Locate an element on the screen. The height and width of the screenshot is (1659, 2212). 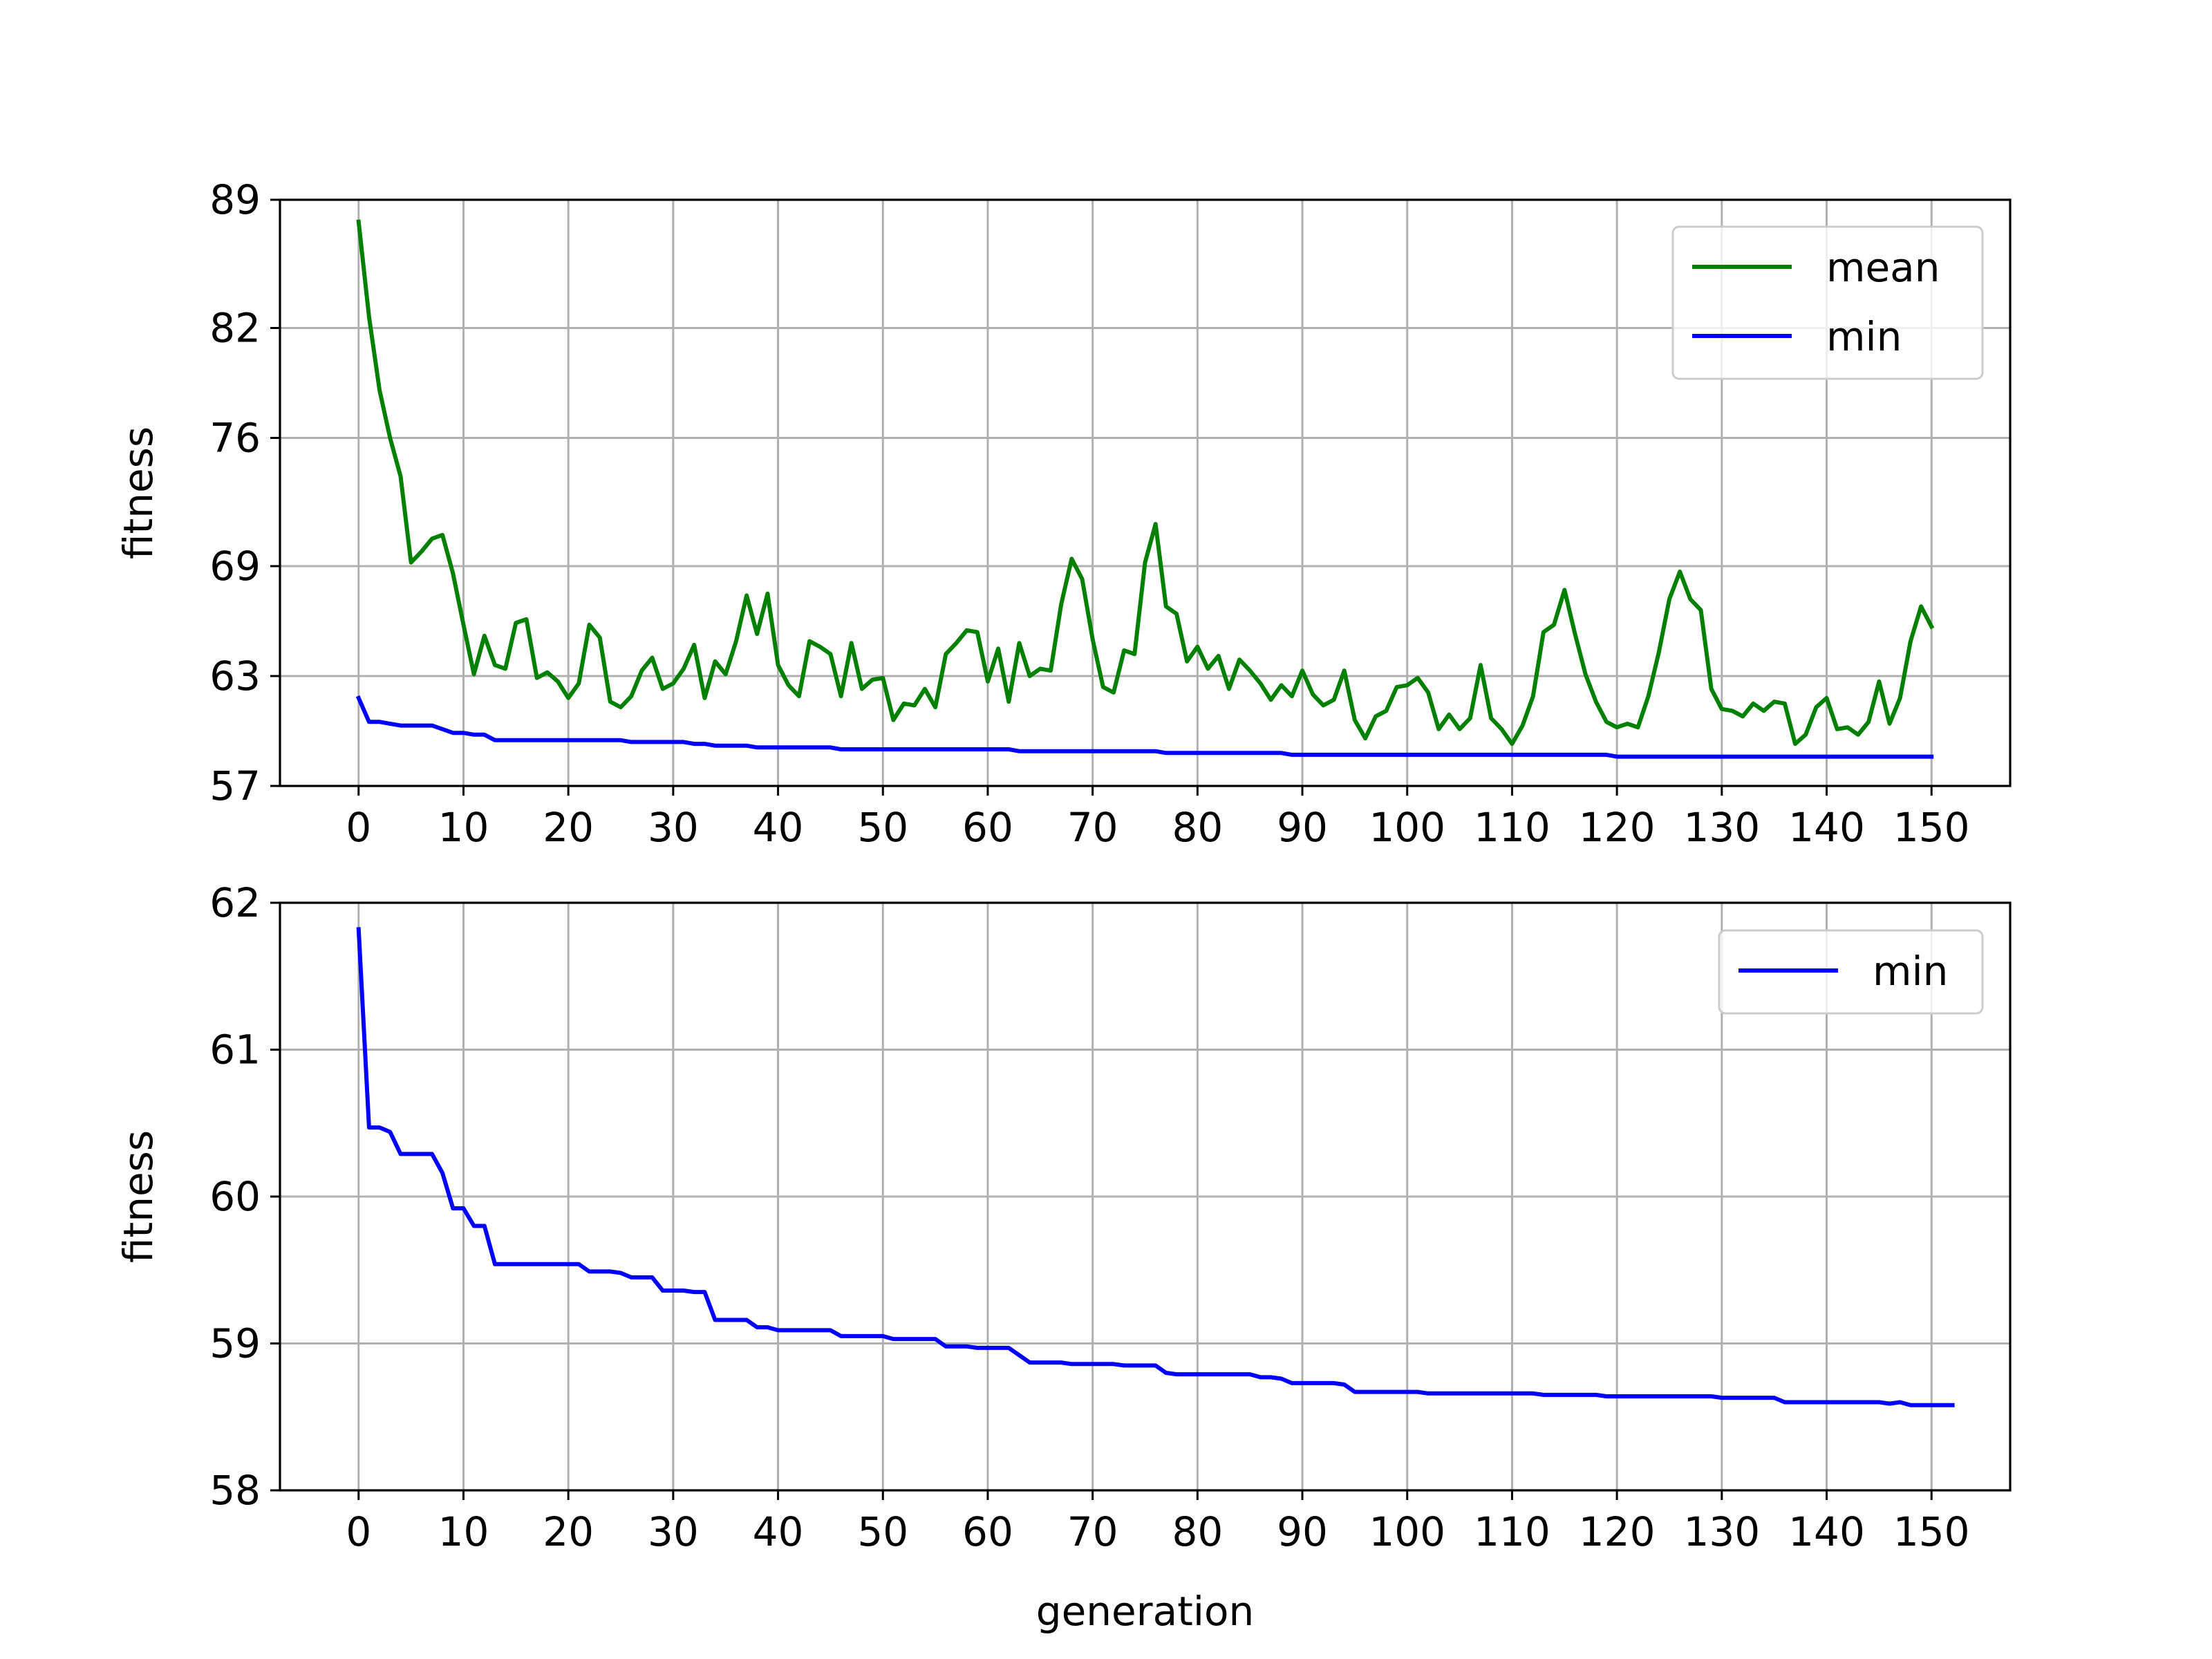
legend: mean min is located at coordinates (1827, 303).